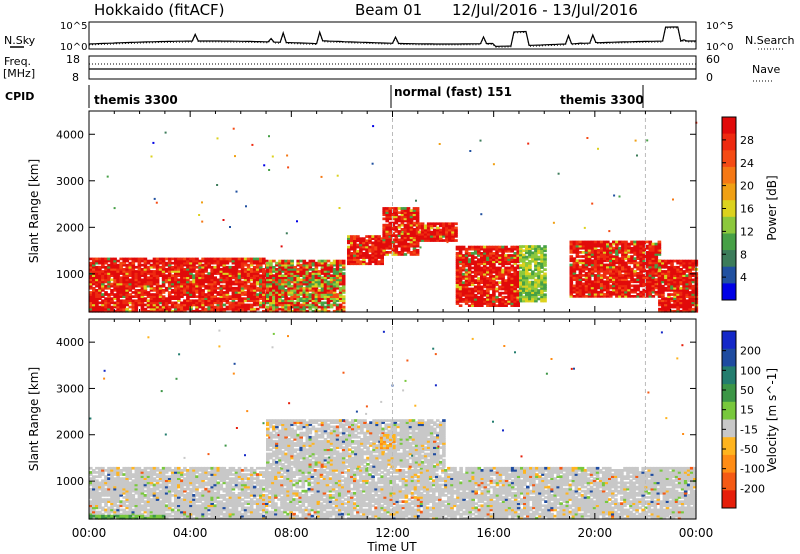 The height and width of the screenshot is (554, 800). I want to click on range-tick-label: 4000, so click(70, 134).